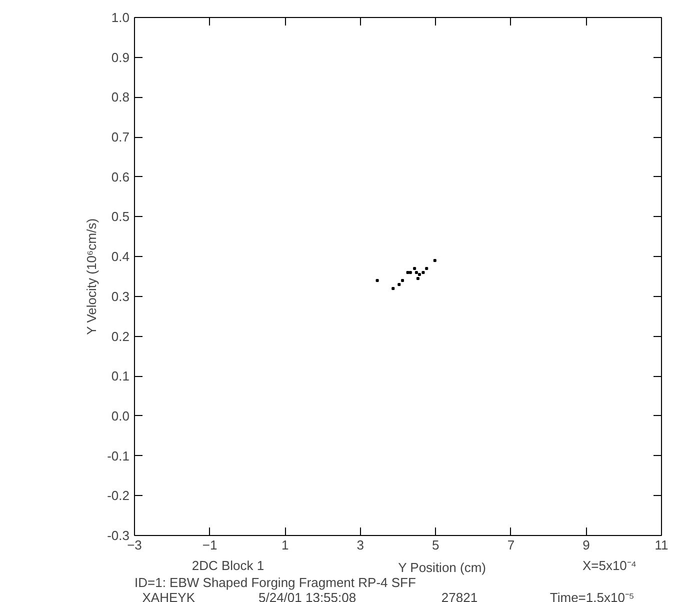 This screenshot has width=680, height=602. What do you see at coordinates (275, 582) in the screenshot?
I see `text: ID=1: EBW Shaped Forging Fragment RP-4 SFF` at bounding box center [275, 582].